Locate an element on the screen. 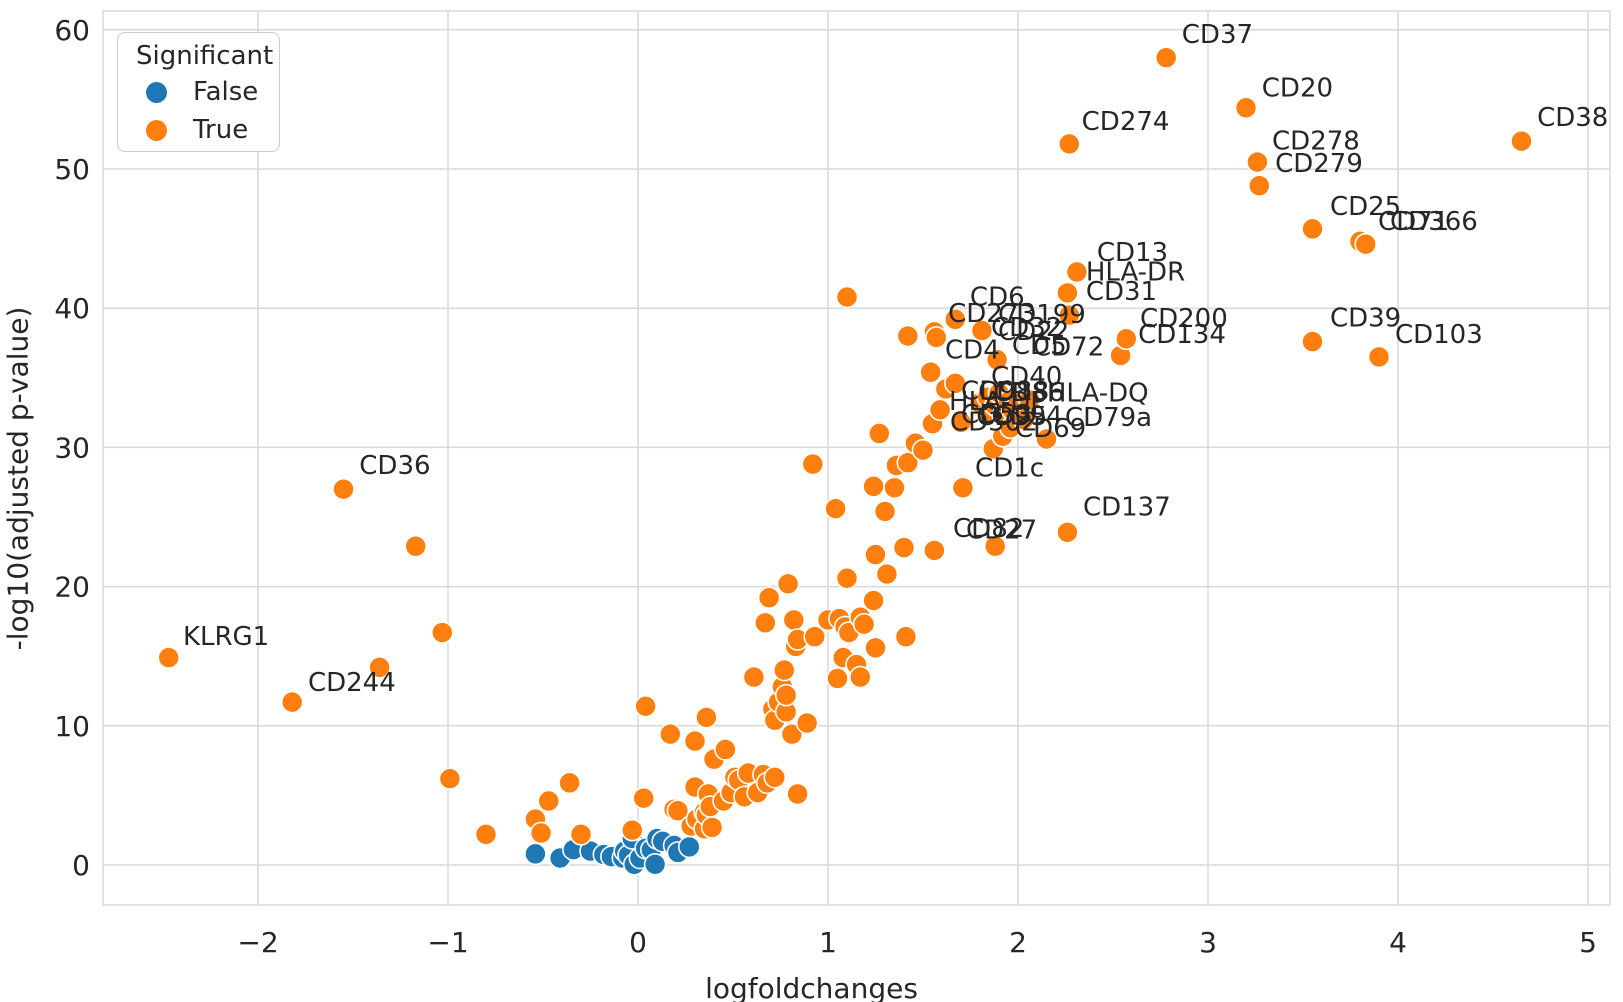 Image resolution: width=1623 pixels, height=1002 pixels. point-label: CD199 is located at coordinates (1042, 315).